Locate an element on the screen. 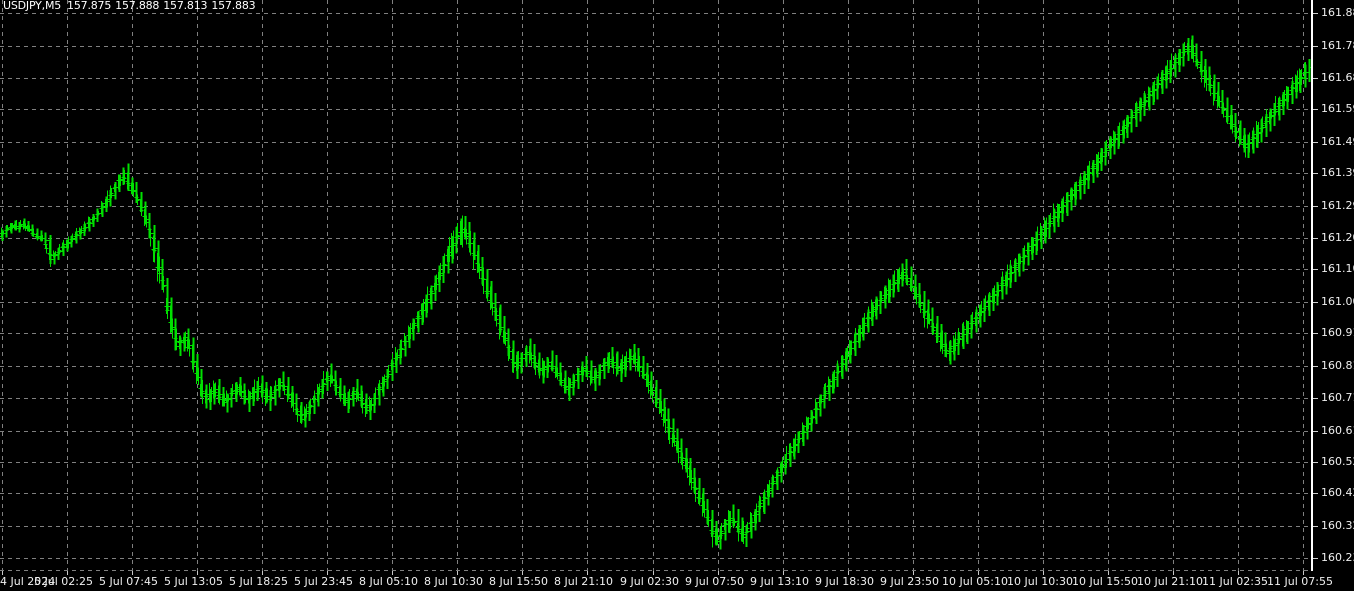  price-axis-label: 160.910 is located at coordinates (1337, 333).